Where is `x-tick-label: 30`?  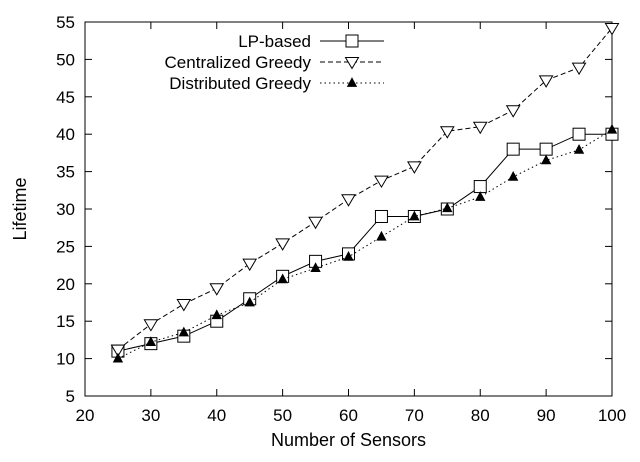
x-tick-label: 30 is located at coordinates (150, 415).